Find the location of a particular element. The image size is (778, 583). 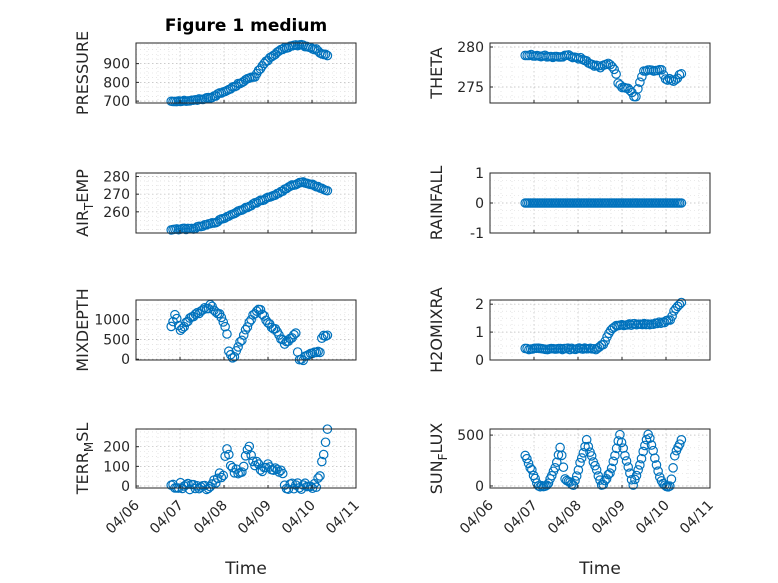

y-axis-label-sub: F is located at coordinates (443, 456).